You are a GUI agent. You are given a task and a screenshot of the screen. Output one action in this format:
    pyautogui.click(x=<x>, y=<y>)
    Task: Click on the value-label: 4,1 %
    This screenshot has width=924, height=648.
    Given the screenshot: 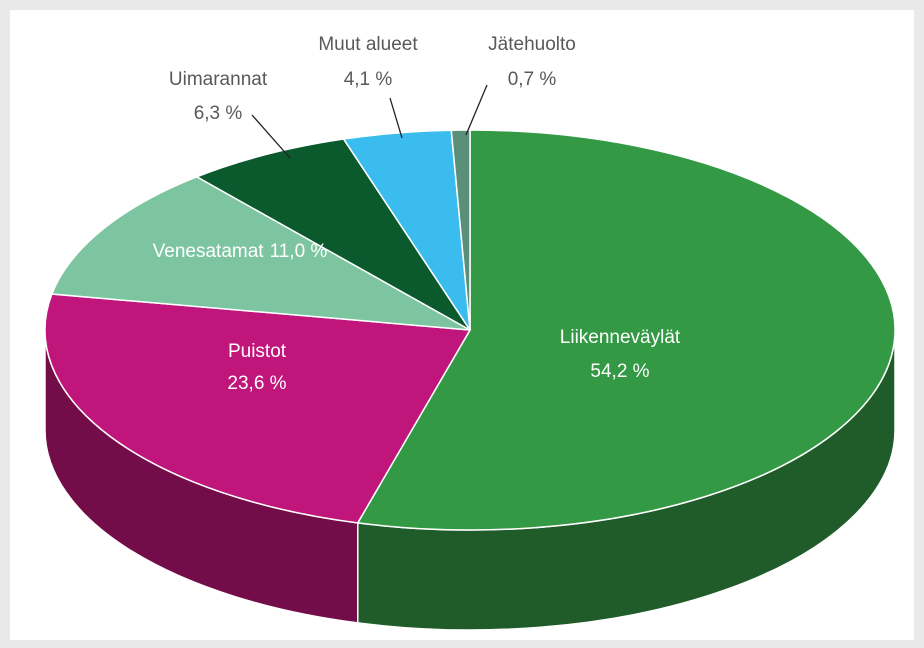 What is the action you would take?
    pyautogui.click(x=368, y=79)
    